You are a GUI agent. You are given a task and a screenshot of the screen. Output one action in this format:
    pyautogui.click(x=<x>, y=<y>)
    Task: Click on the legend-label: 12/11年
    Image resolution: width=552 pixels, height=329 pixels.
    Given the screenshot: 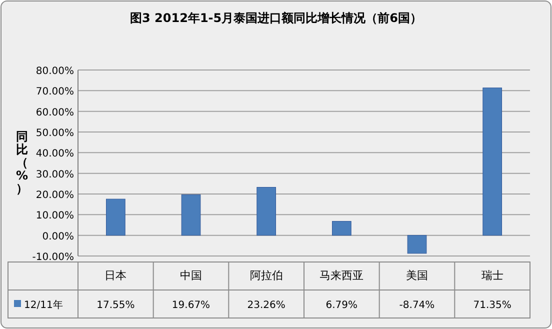 What is the action you would take?
    pyautogui.click(x=43, y=305)
    